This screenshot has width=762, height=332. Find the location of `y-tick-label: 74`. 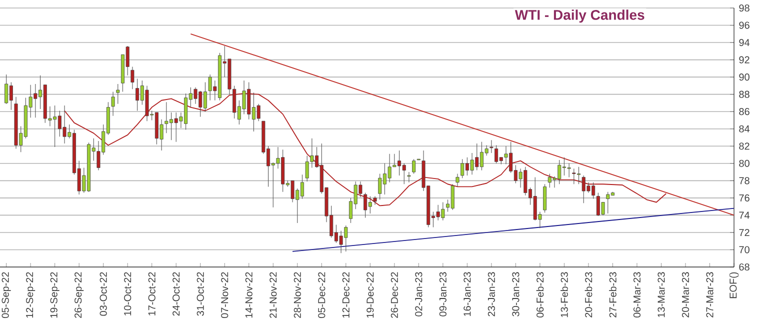

y-tick-label: 74 is located at coordinates (744, 215).